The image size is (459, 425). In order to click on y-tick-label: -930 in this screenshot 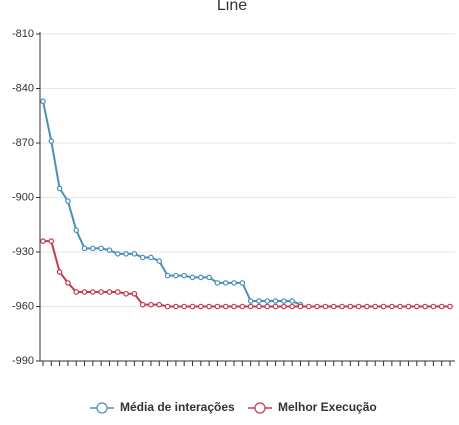, I will do `click(23, 252)`.